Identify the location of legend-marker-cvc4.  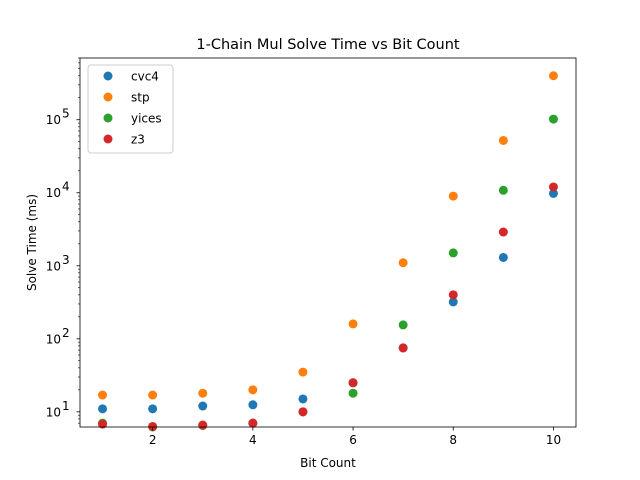
(108, 76).